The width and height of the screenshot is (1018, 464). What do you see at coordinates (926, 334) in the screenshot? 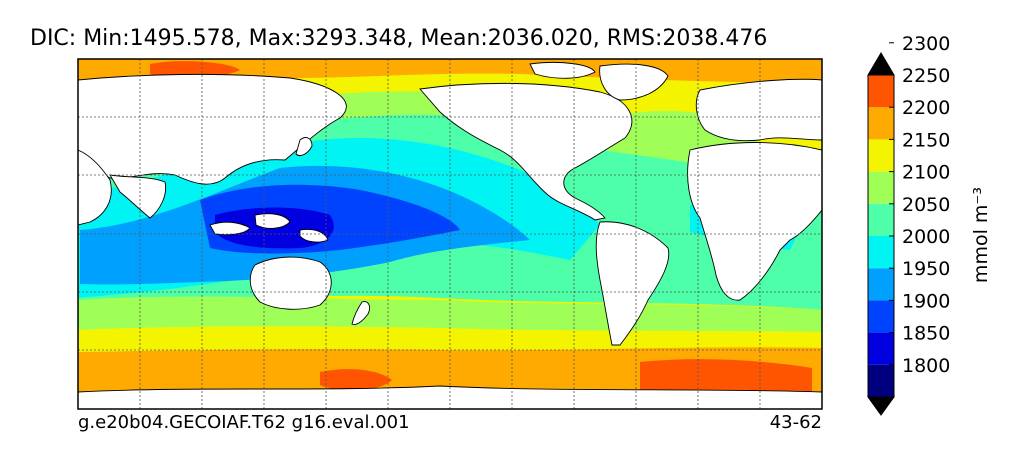
I see `colorbar-tick-label: 1850` at bounding box center [926, 334].